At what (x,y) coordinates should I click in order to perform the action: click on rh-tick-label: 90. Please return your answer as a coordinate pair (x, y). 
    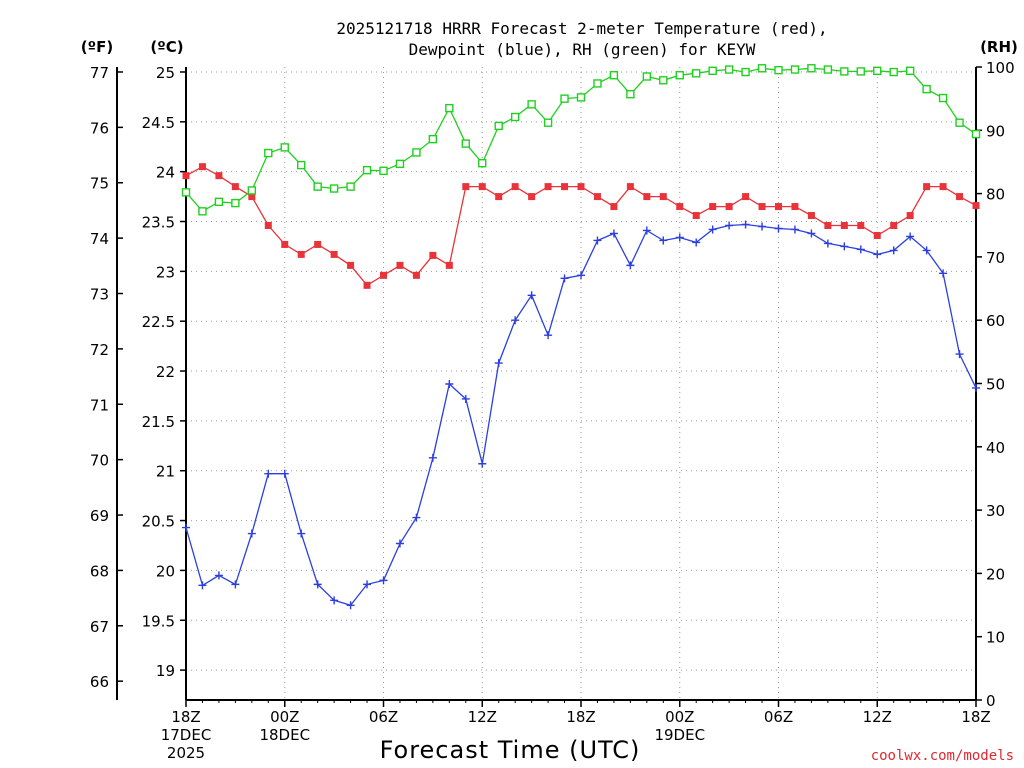
    Looking at the image, I should click on (995, 131).